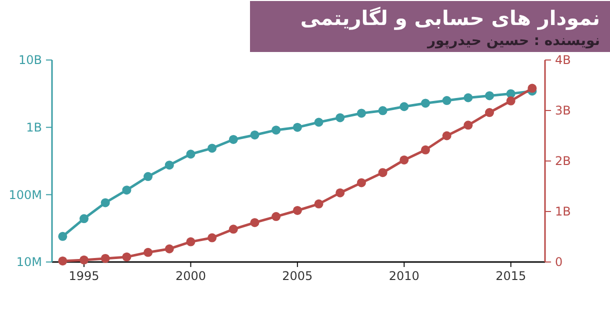 The image size is (610, 330). What do you see at coordinates (404, 276) in the screenshot?
I see `x-tick-label: 2010` at bounding box center [404, 276].